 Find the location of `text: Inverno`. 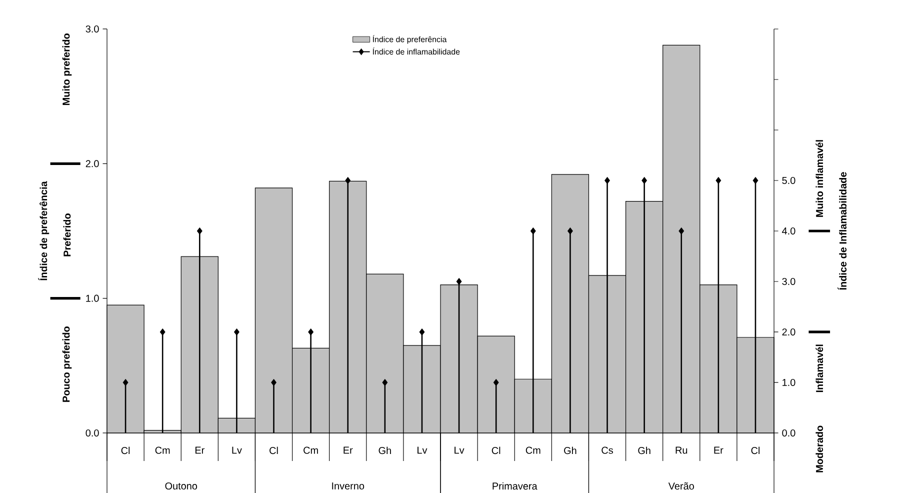

text: Inverno is located at coordinates (348, 486).